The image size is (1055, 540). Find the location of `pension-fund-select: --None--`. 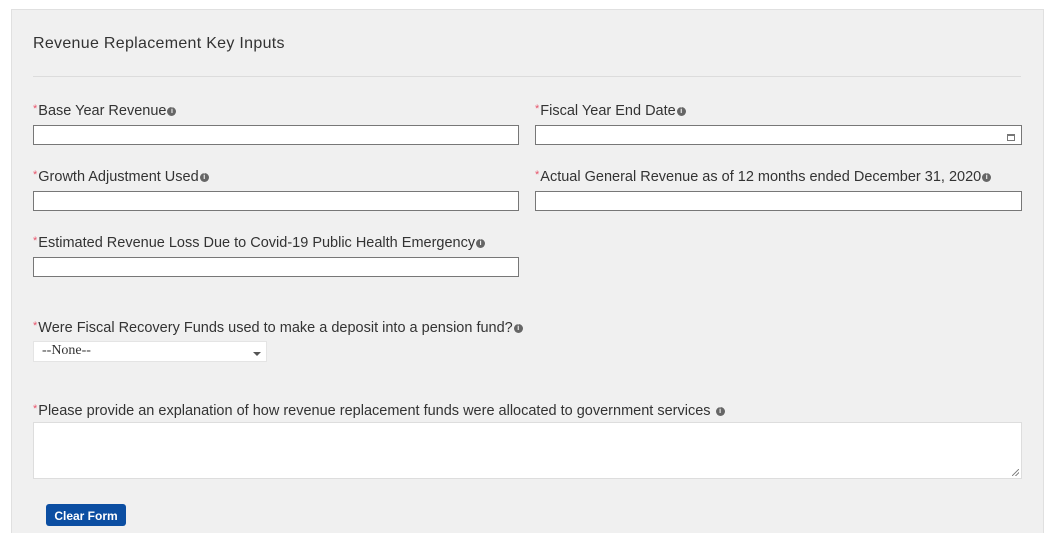

pension-fund-select: --None-- is located at coordinates (150, 351).